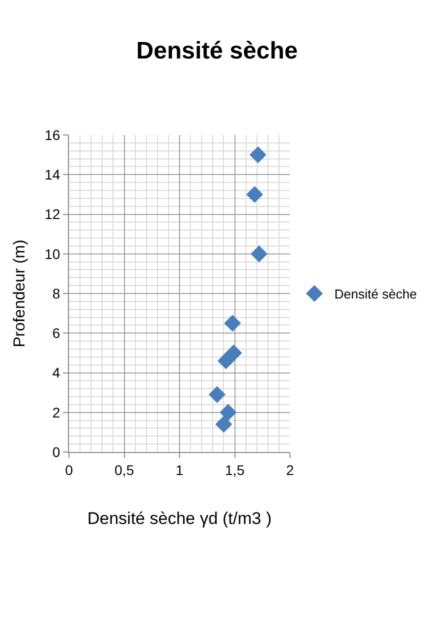 The height and width of the screenshot is (644, 434). I want to click on y-tick-label: 6, so click(56, 333).